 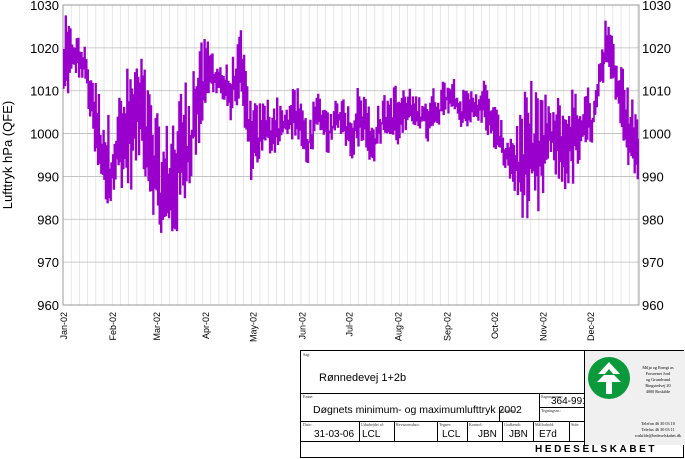 I want to click on company-name: HEDESELSKABET, so click(x=596, y=449).